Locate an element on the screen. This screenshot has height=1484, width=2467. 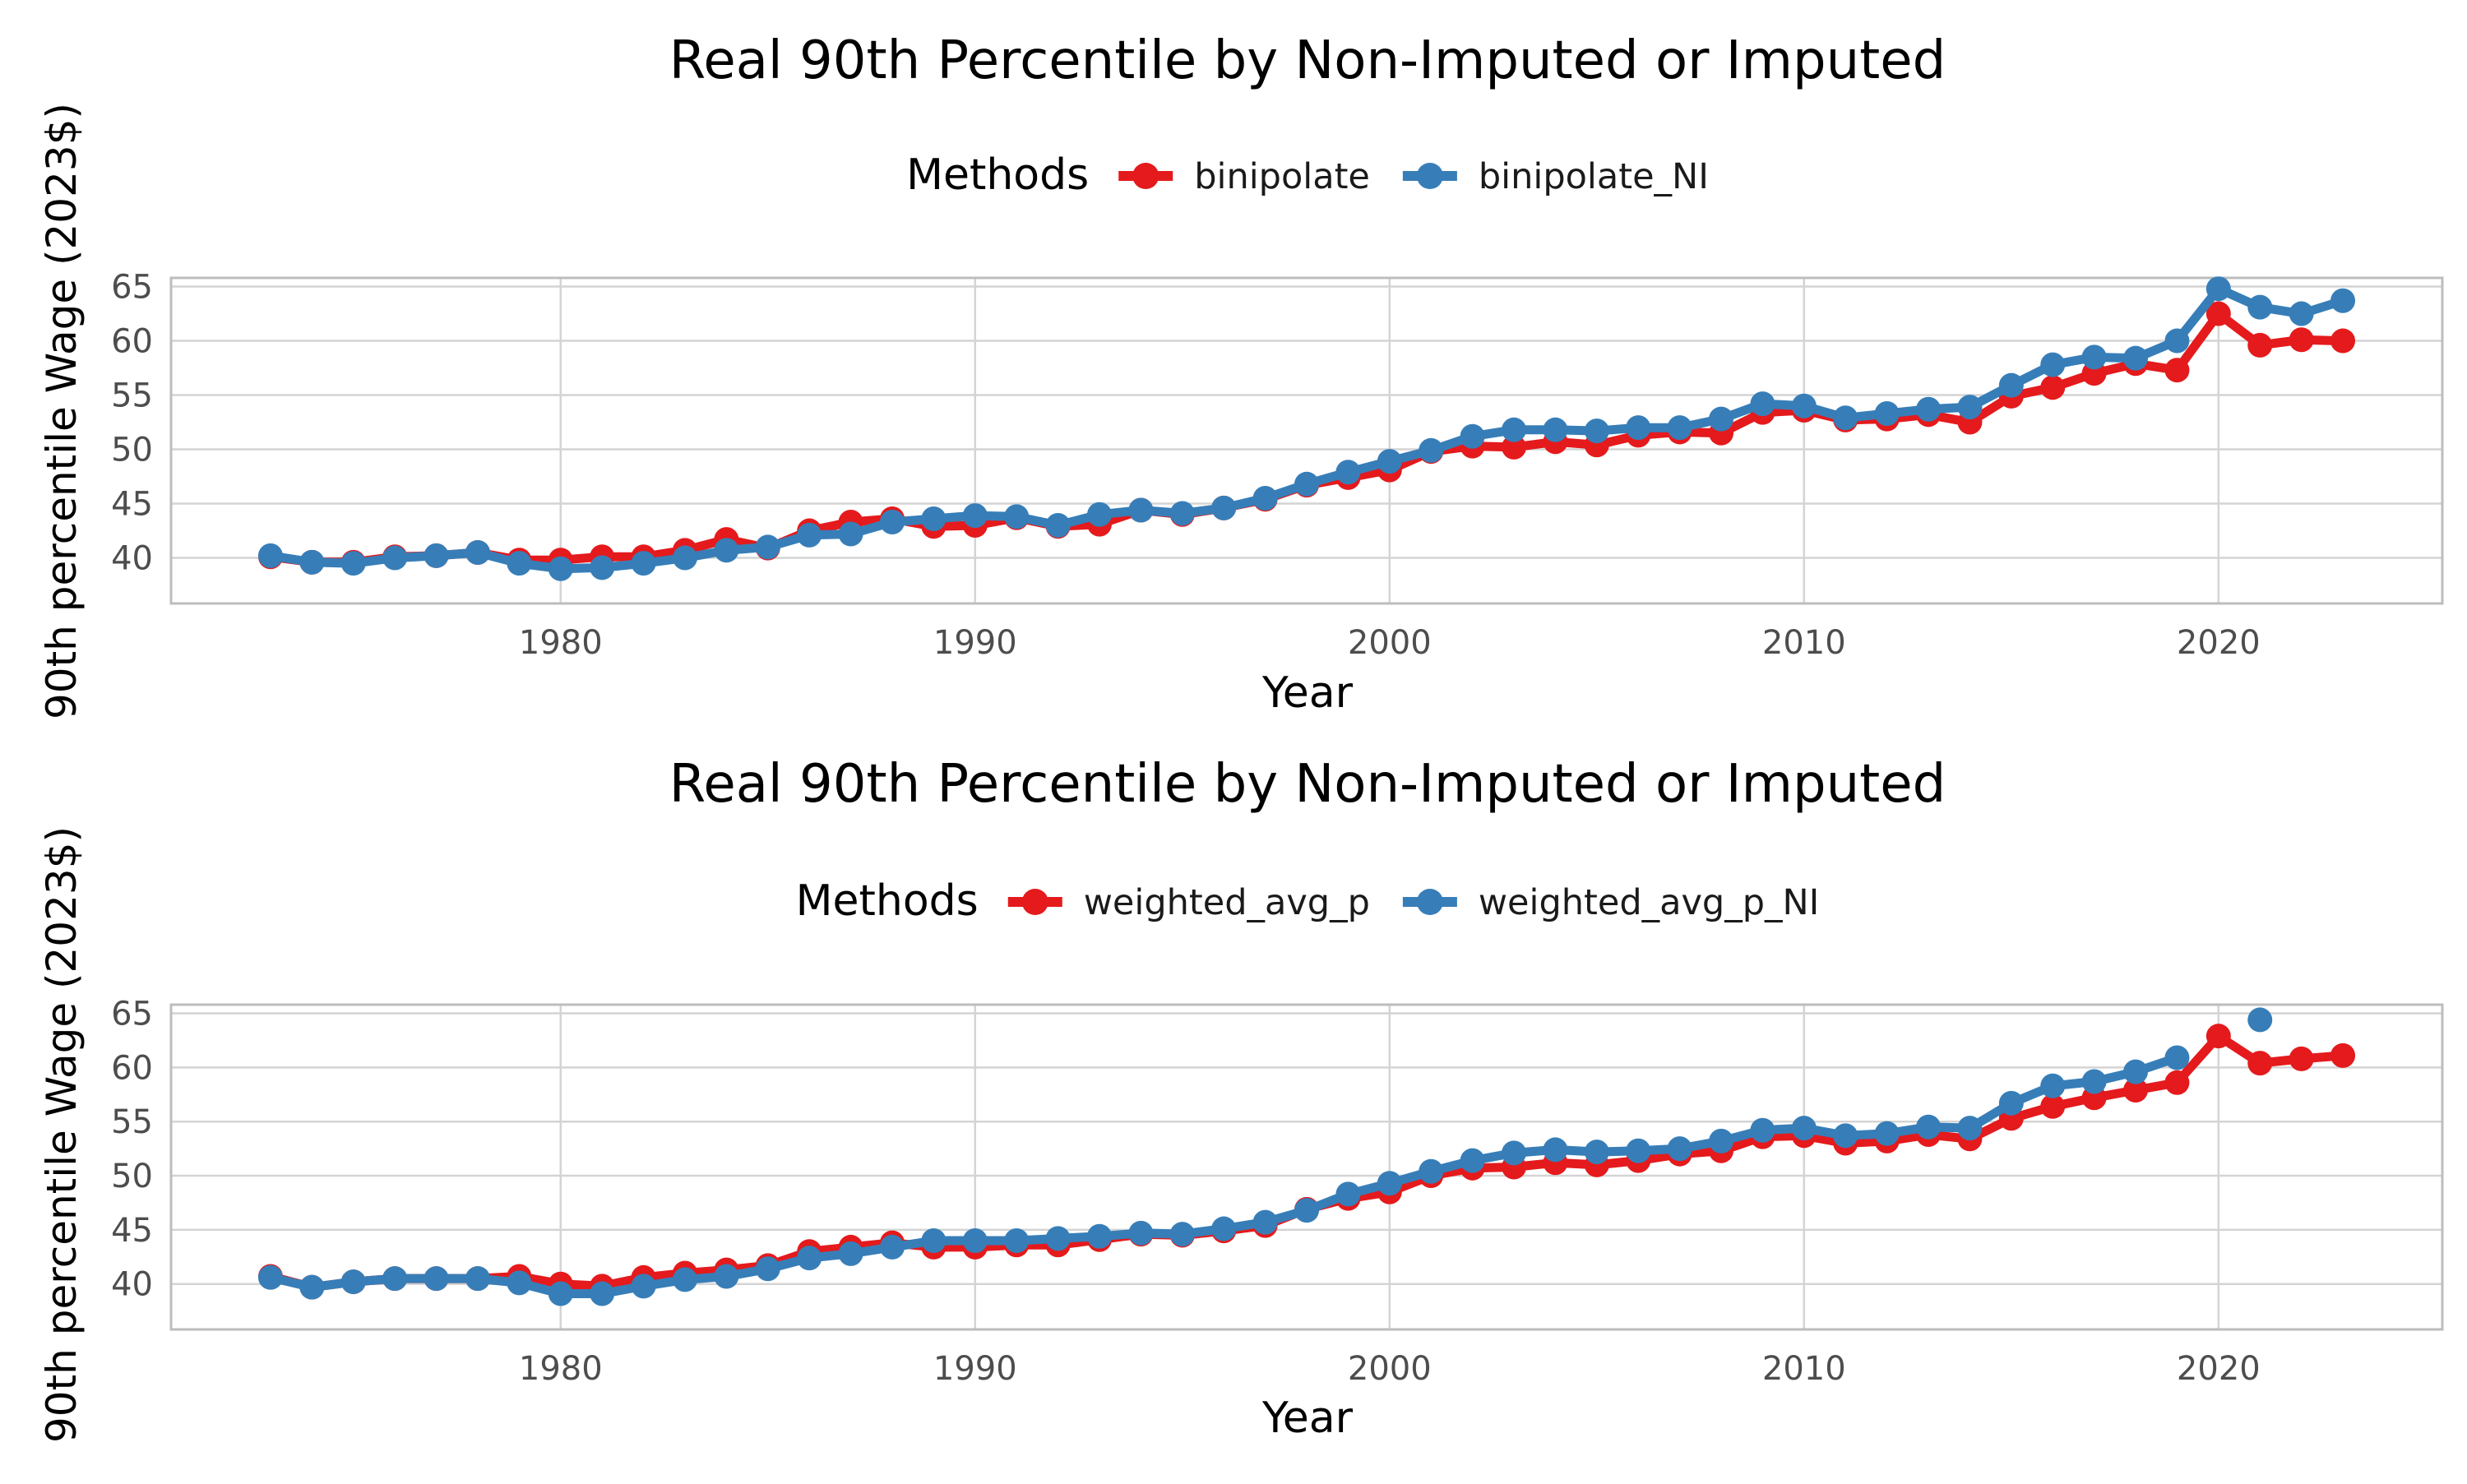
legend: Methods binipolate binipolate_NI is located at coordinates (1307, 175).